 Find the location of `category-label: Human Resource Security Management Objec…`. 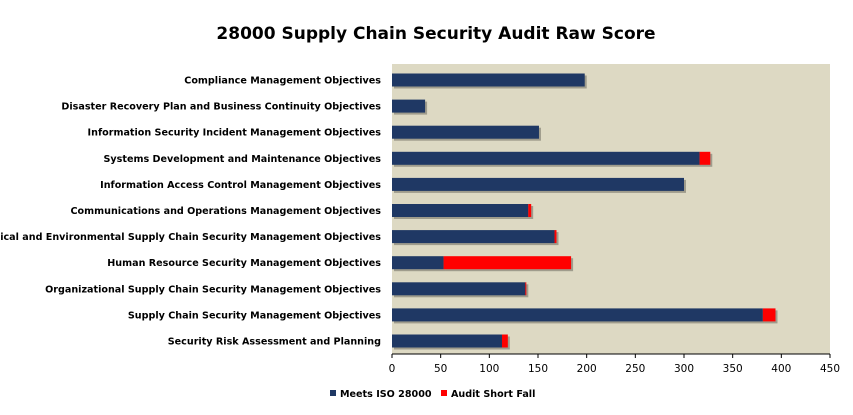

category-label: Human Resource Security Management Objec… is located at coordinates (244, 263).